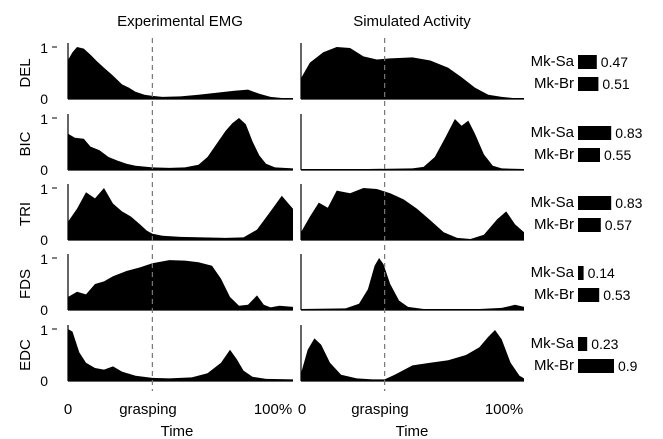 Image resolution: width=663 pixels, height=439 pixels. What do you see at coordinates (180, 214) in the screenshot?
I see `area-experimental-tri` at bounding box center [180, 214].